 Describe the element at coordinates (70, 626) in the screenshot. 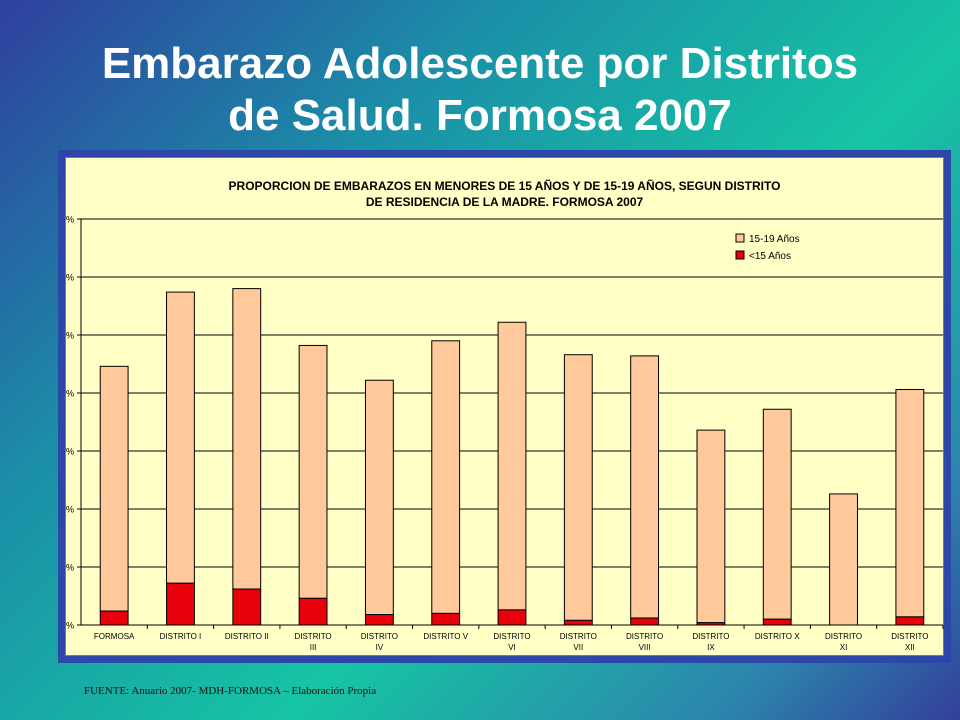

I see `y-tick-label: 0,0%` at that location.